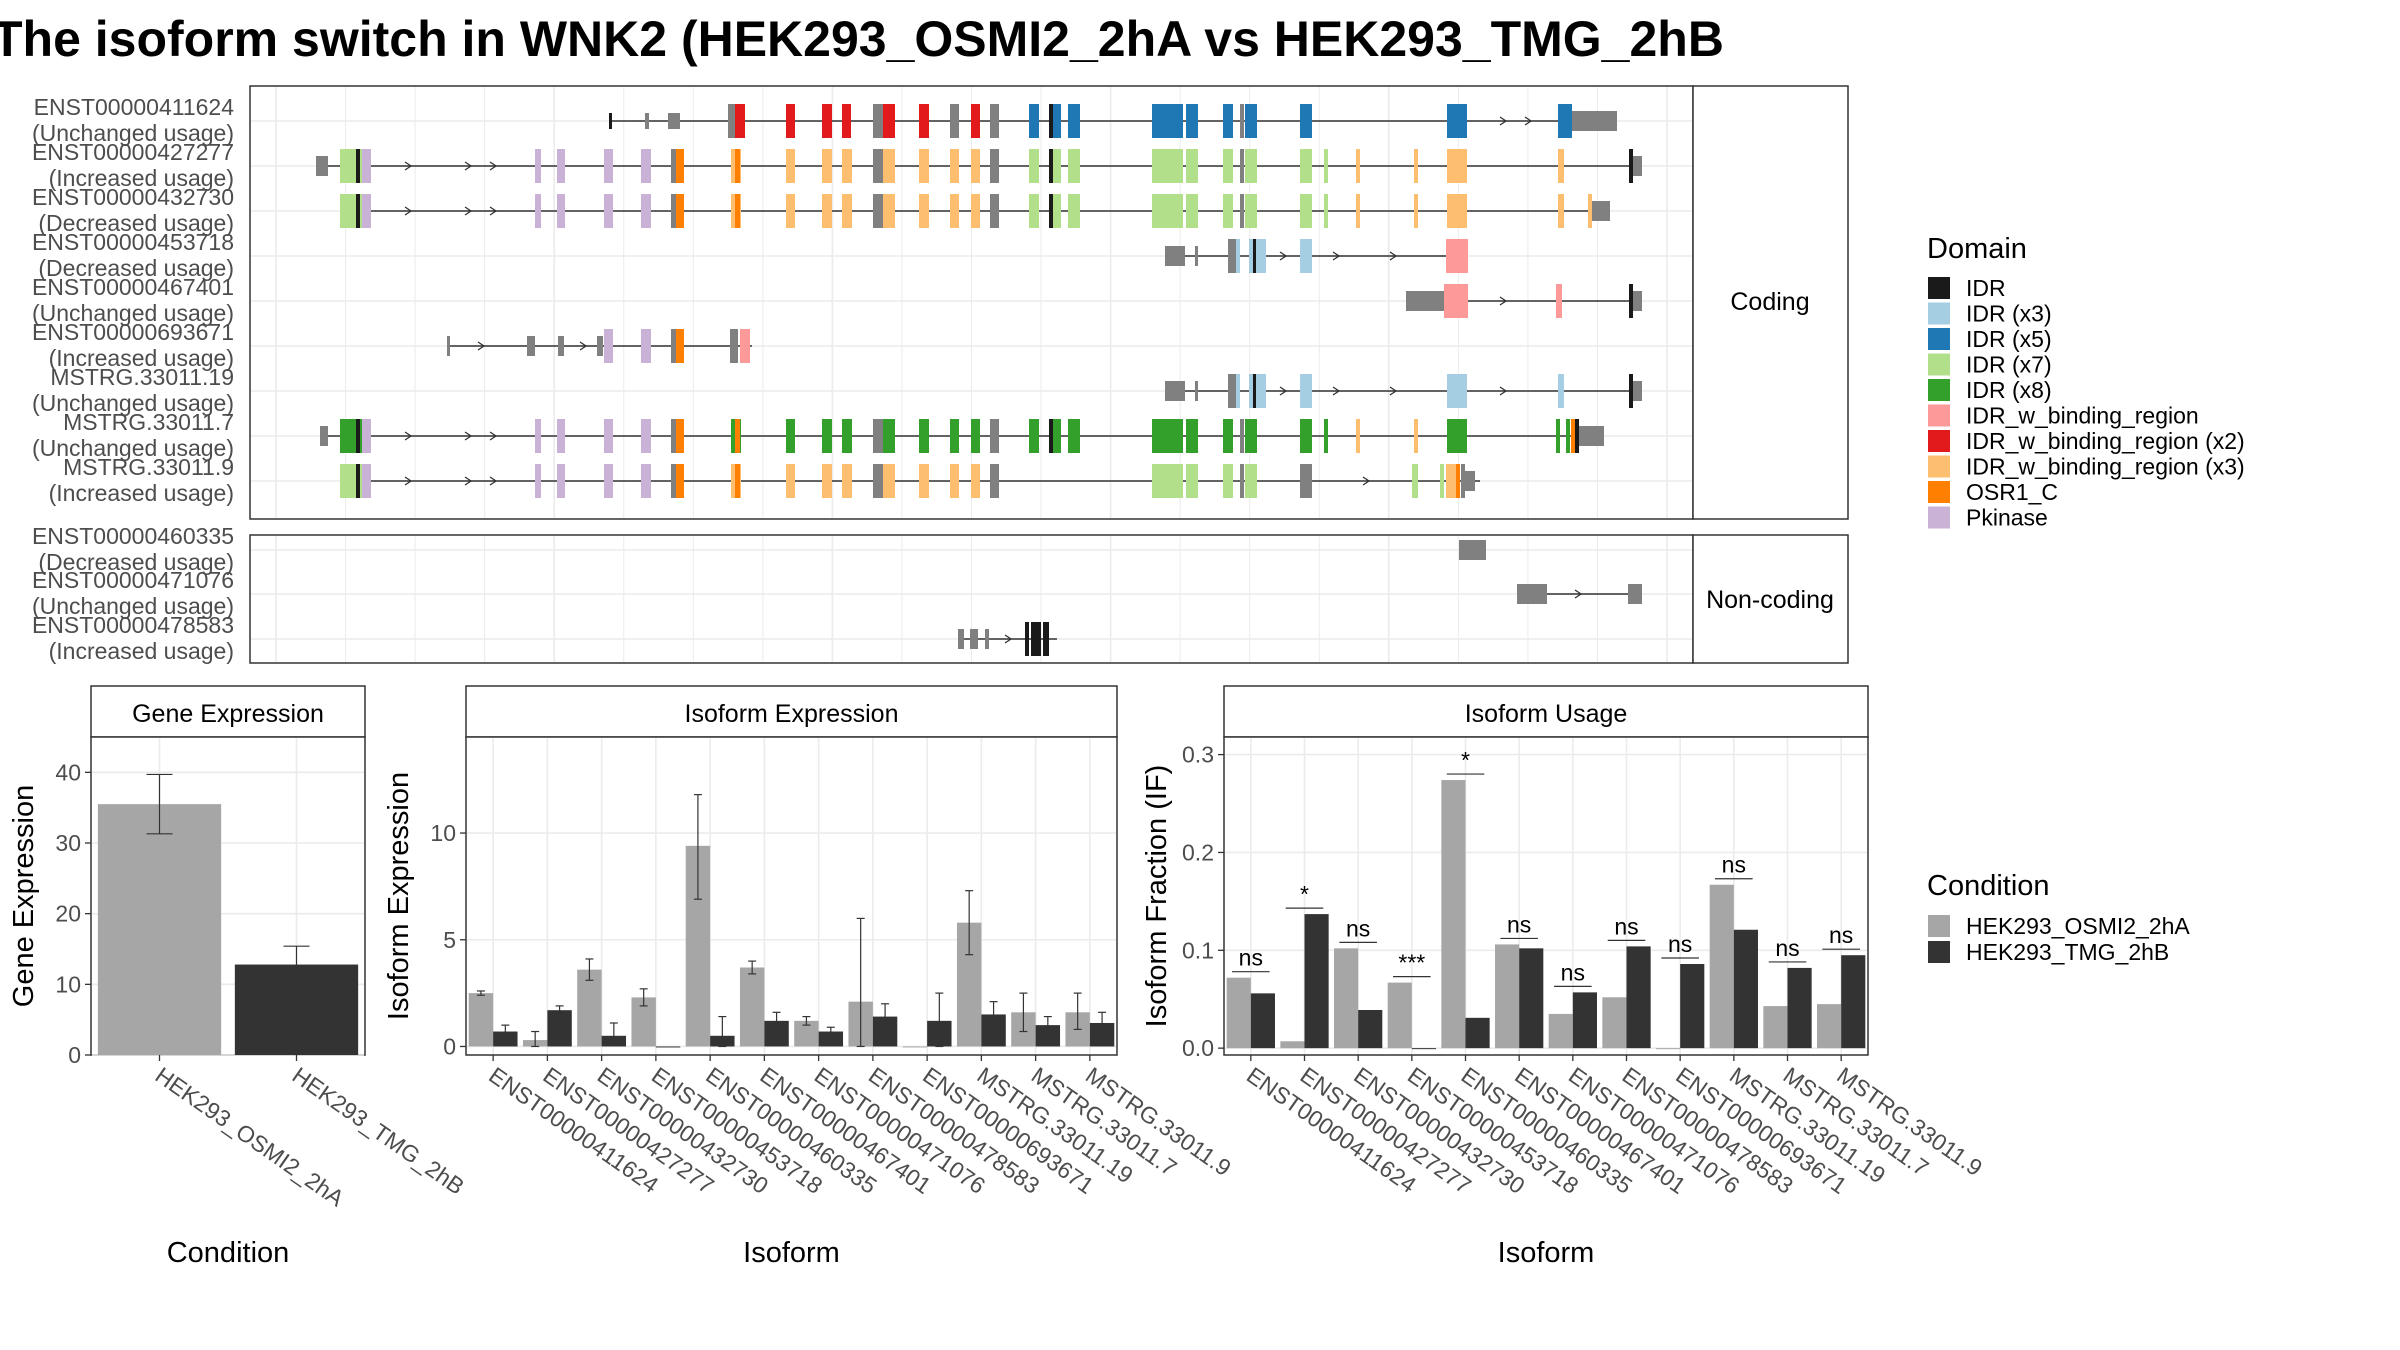 This screenshot has width=2400, height=1350. What do you see at coordinates (1770, 599) in the screenshot?
I see `noncoding-strip` at bounding box center [1770, 599].